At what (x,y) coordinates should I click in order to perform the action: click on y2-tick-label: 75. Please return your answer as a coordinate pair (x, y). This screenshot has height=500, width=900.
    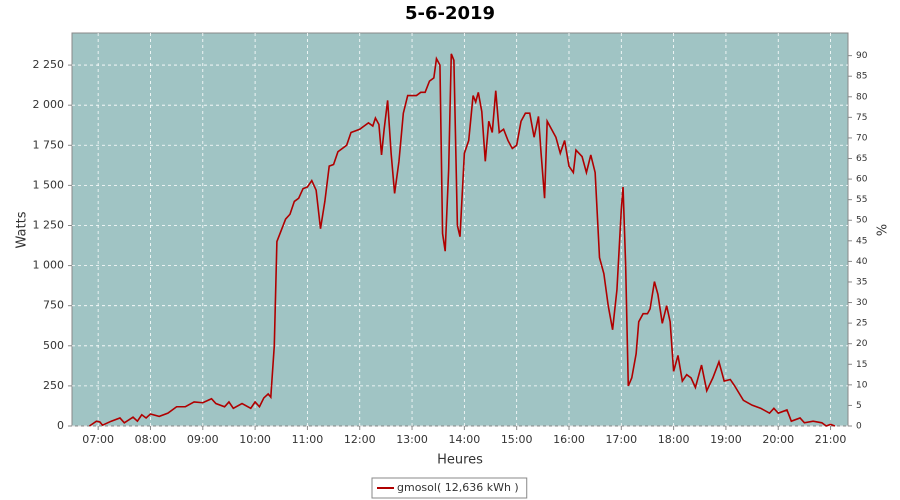
    Looking at the image, I should click on (861, 118).